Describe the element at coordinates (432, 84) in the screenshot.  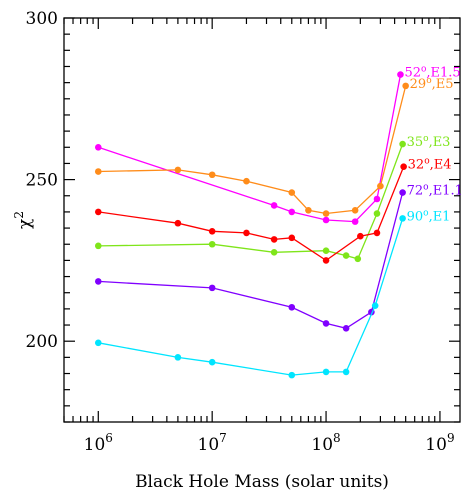
I see `series-label: 29o,E5` at that location.